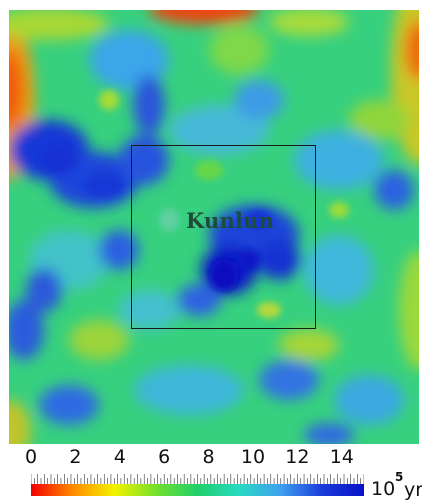  Describe the element at coordinates (197, 490) in the screenshot. I see `colorbar-gradient` at that location.